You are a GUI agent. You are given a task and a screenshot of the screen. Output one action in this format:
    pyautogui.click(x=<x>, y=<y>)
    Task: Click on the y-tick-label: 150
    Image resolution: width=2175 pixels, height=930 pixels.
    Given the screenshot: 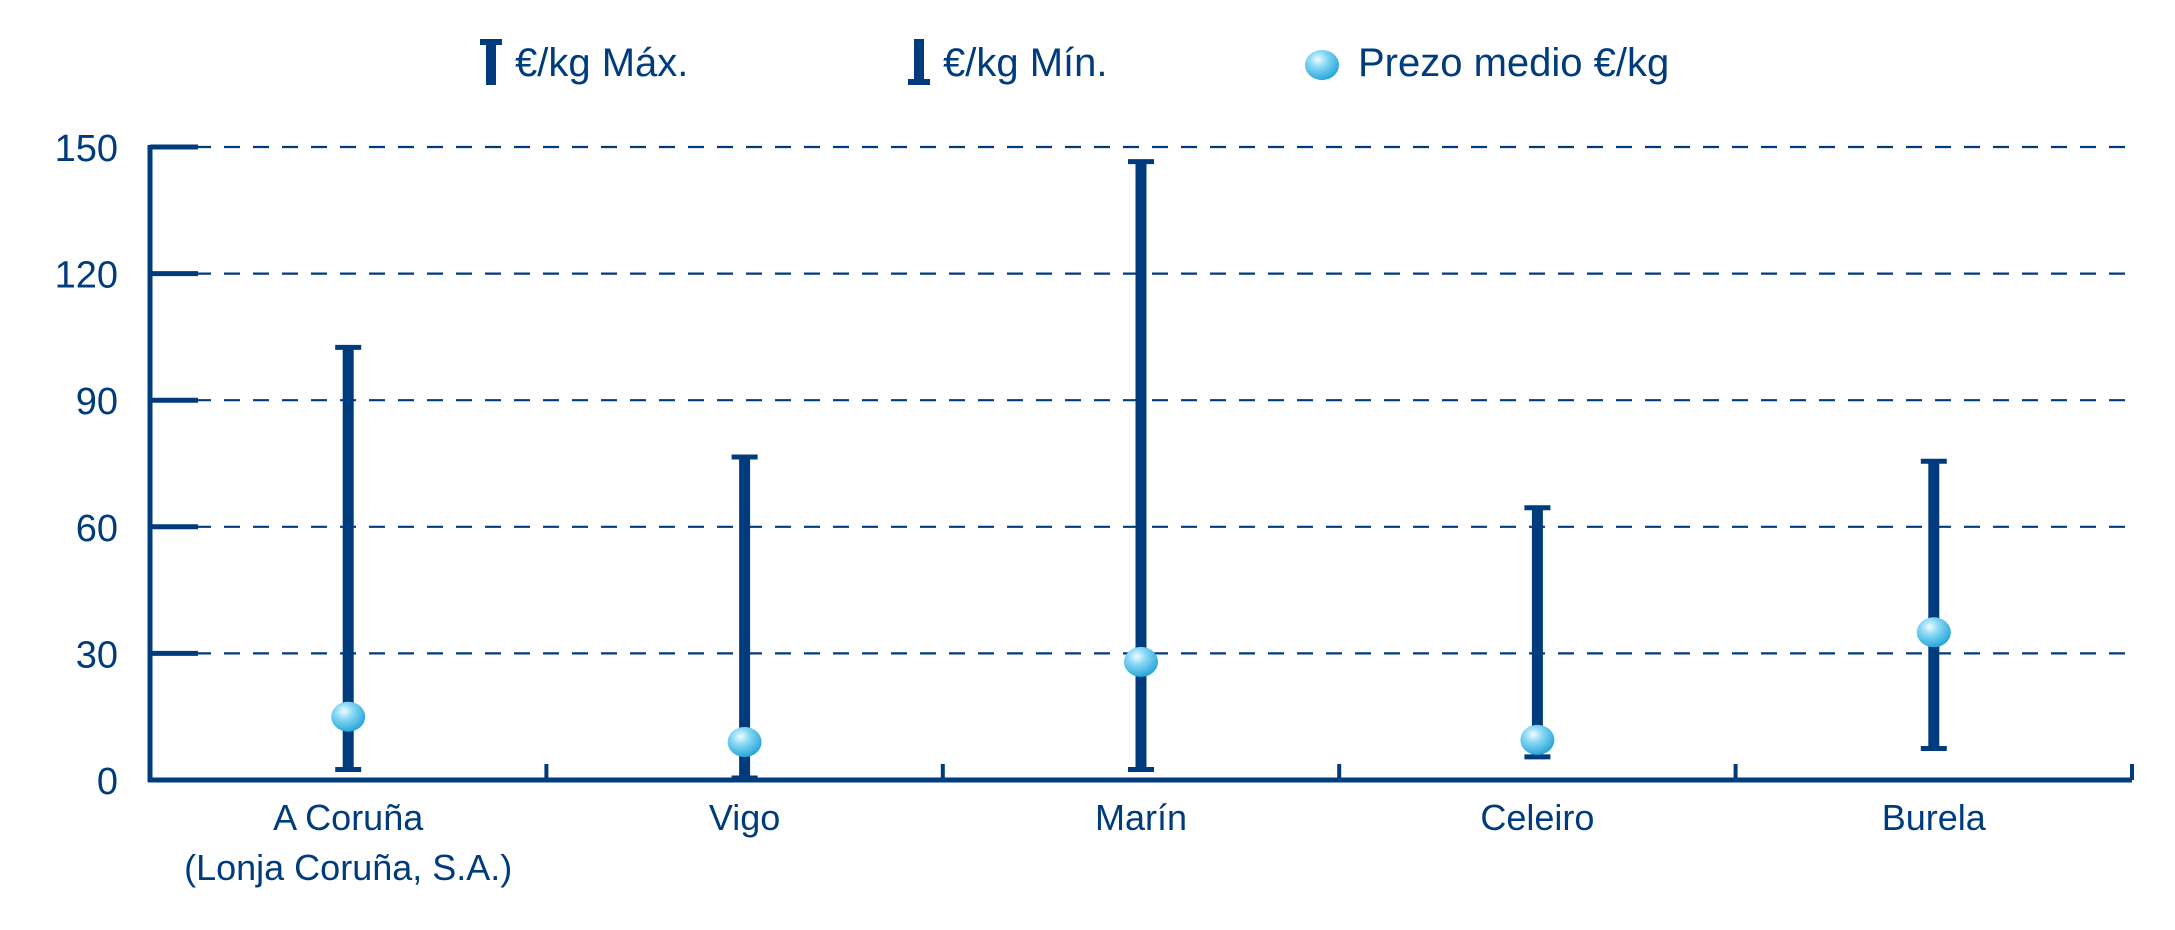 What is the action you would take?
    pyautogui.click(x=86, y=149)
    